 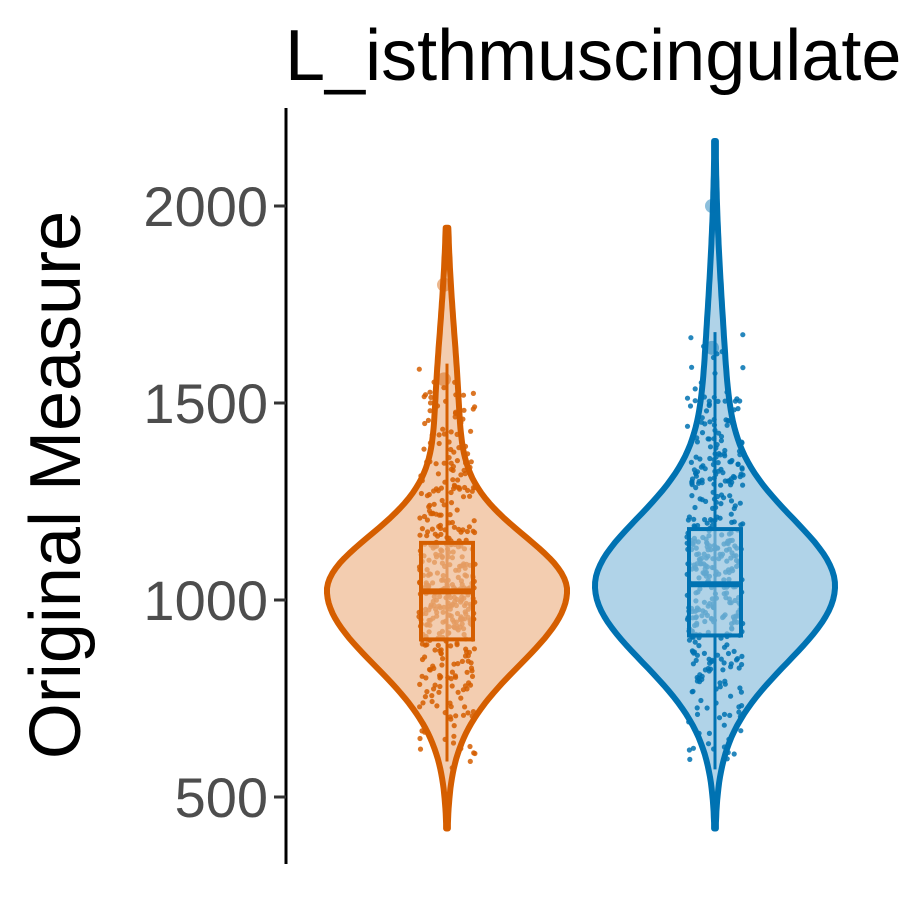 What do you see at coordinates (712, 347) in the screenshot?
I see `outlier-point` at bounding box center [712, 347].